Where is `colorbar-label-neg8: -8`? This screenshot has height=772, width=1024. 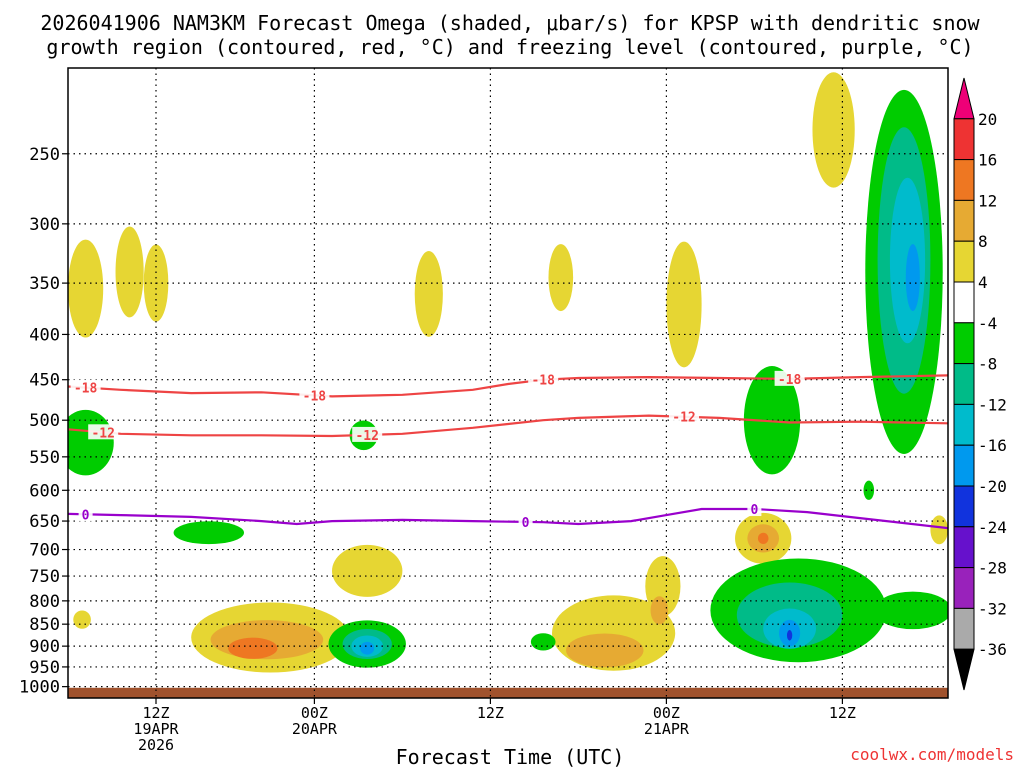
colorbar-label-neg8: -8 is located at coordinates (987, 364).